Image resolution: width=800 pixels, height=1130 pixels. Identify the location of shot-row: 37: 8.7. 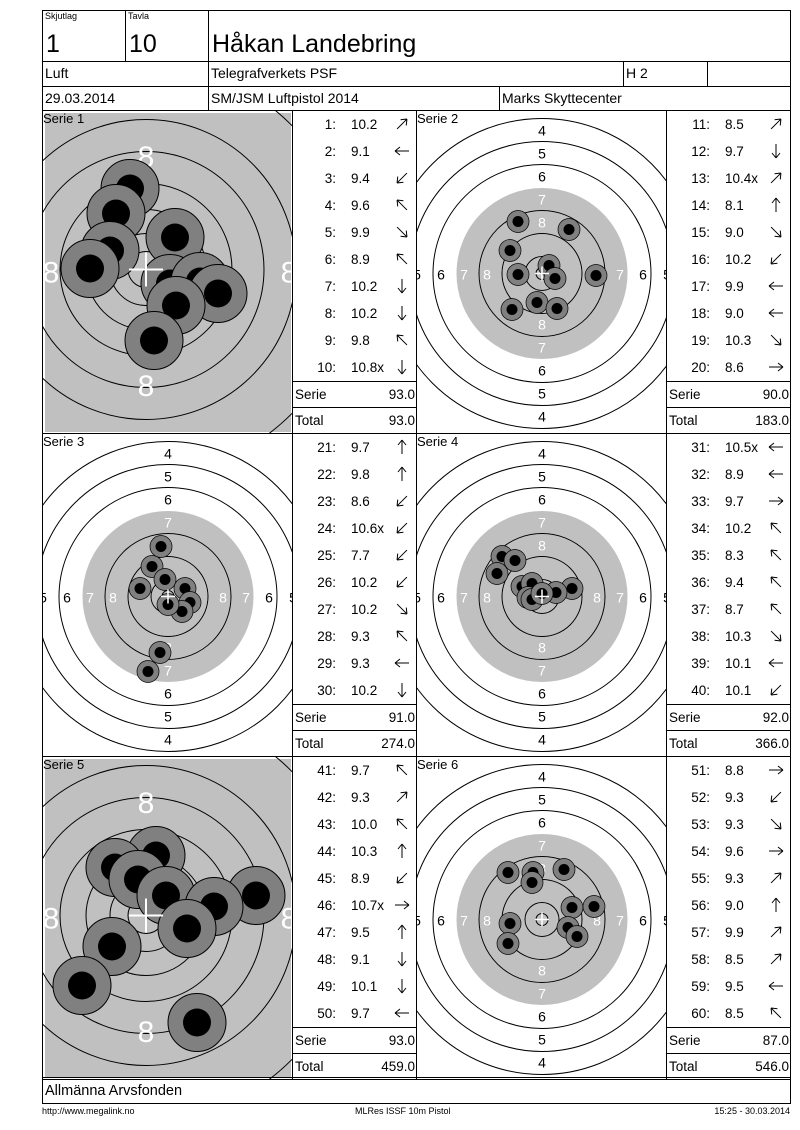
(729, 609).